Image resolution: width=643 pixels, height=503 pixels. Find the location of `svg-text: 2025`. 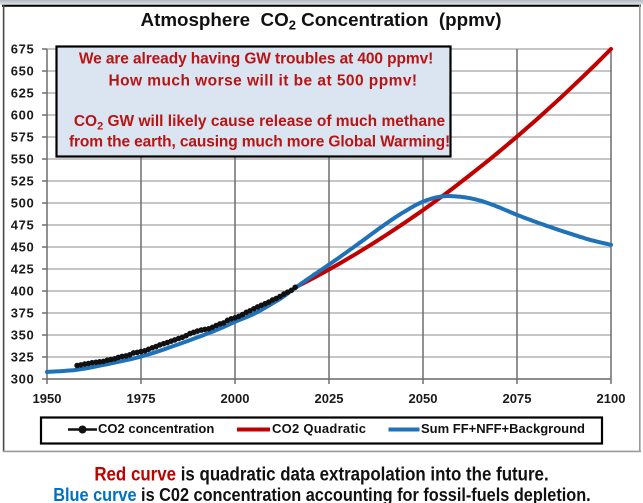

svg-text: 2025 is located at coordinates (329, 398).